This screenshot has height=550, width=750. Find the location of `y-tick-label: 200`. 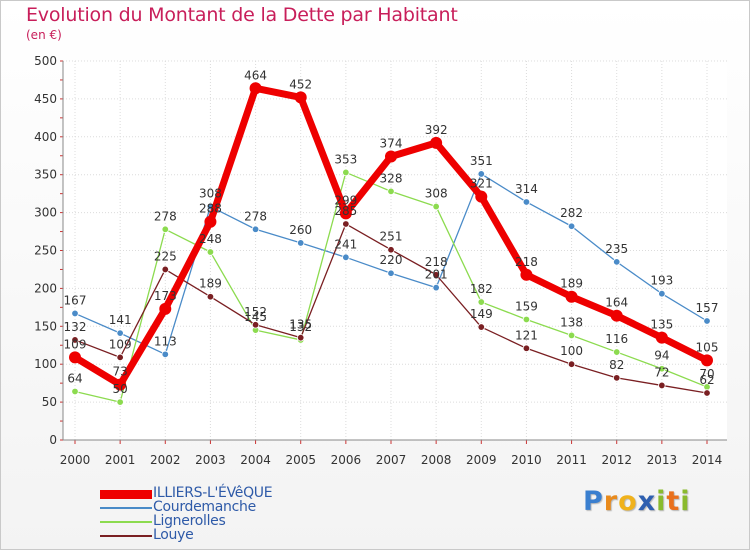

y-tick-label: 200 is located at coordinates (45, 288).